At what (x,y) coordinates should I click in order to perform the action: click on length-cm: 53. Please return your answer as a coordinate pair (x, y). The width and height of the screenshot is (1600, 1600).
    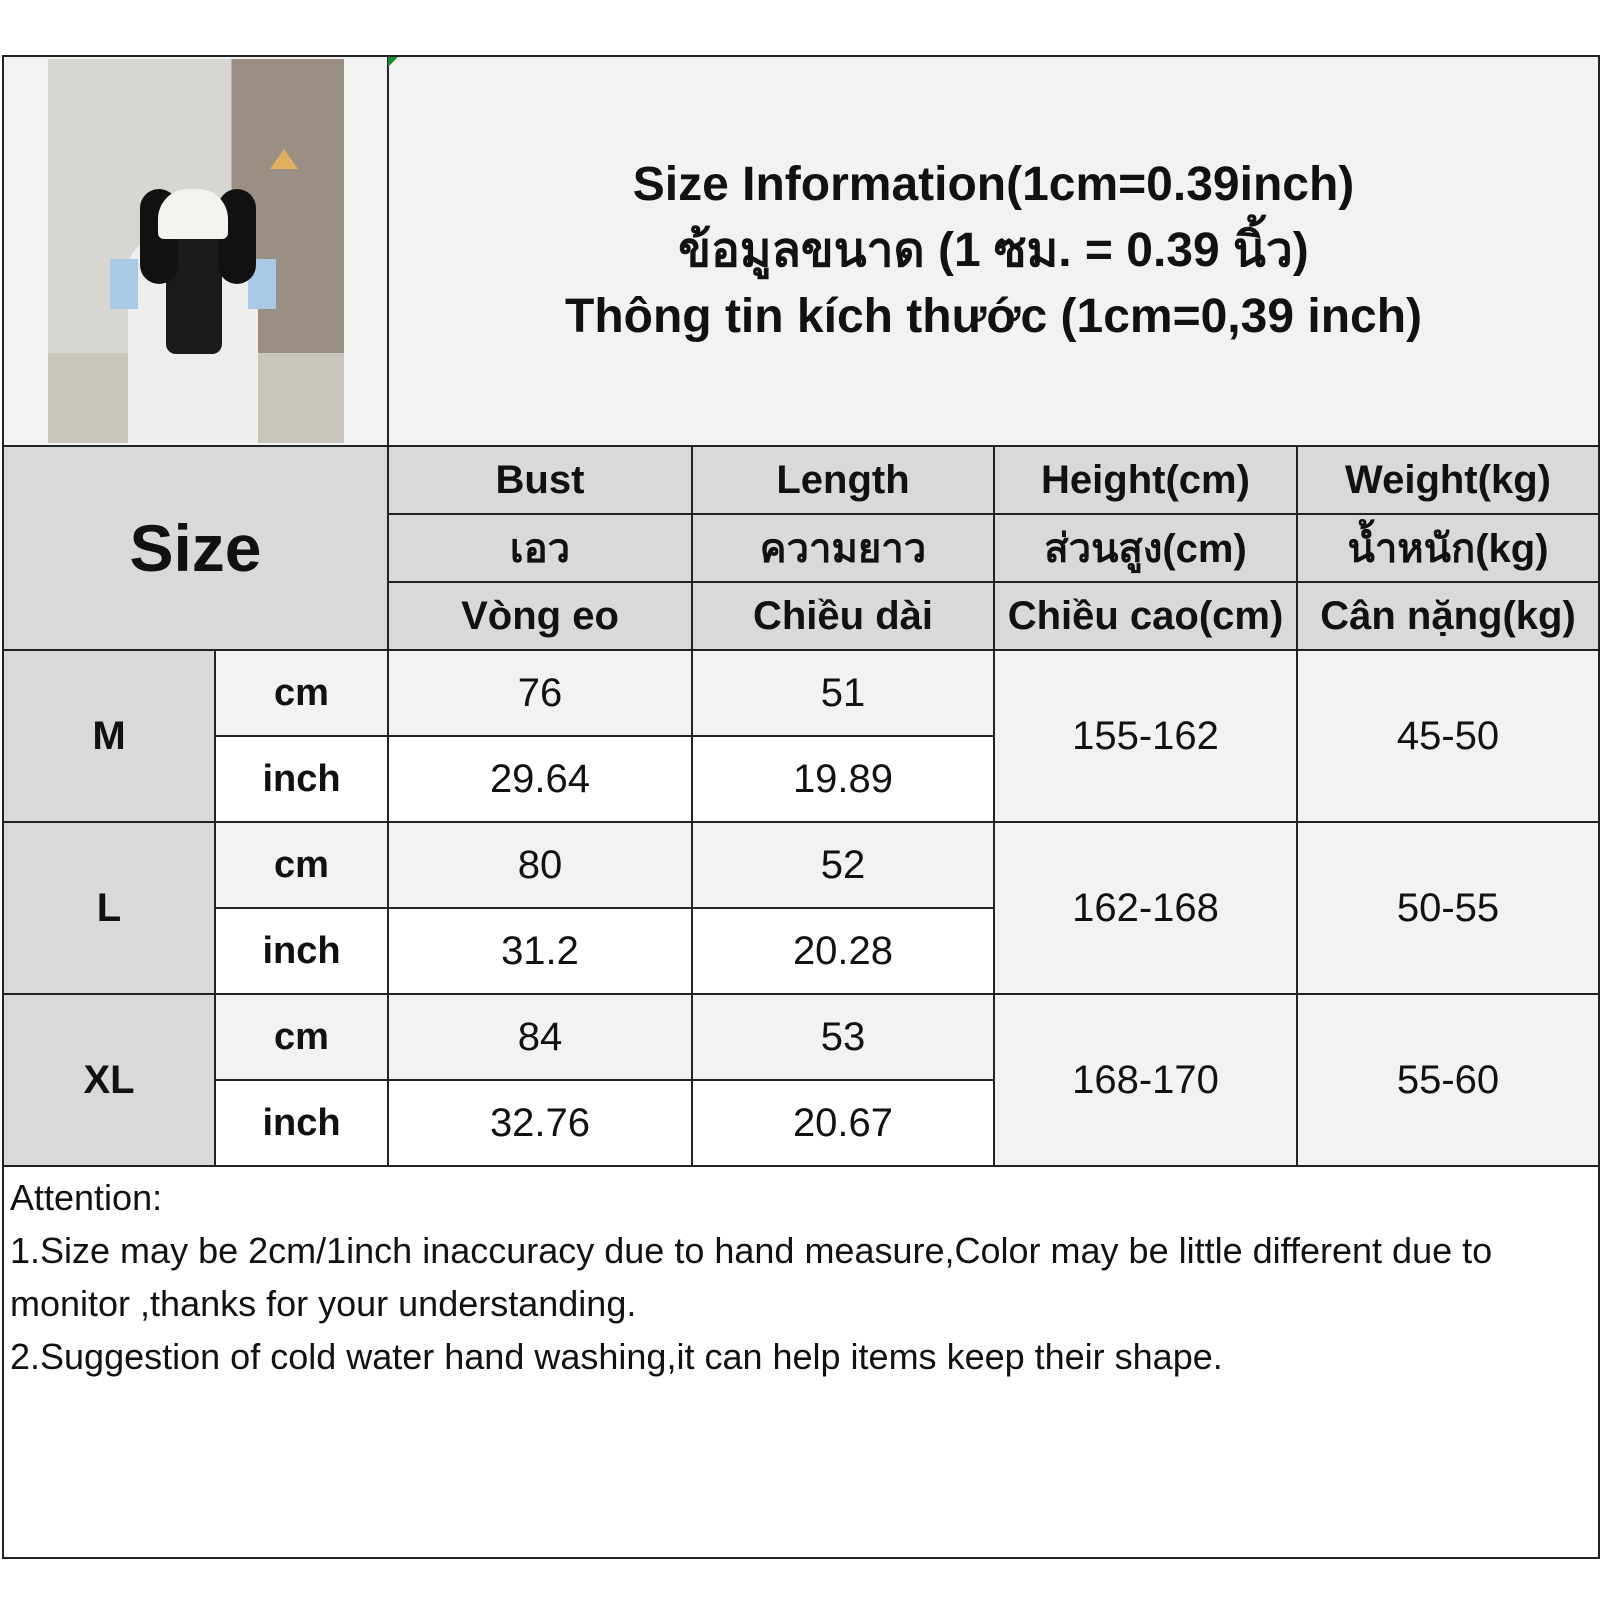
    Looking at the image, I should click on (843, 1037).